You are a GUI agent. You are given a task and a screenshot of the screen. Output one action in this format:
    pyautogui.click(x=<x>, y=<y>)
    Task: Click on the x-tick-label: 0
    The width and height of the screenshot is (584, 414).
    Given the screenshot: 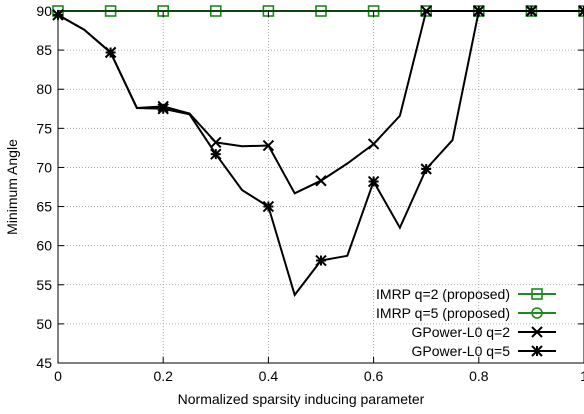 What is the action you would take?
    pyautogui.click(x=58, y=376)
    